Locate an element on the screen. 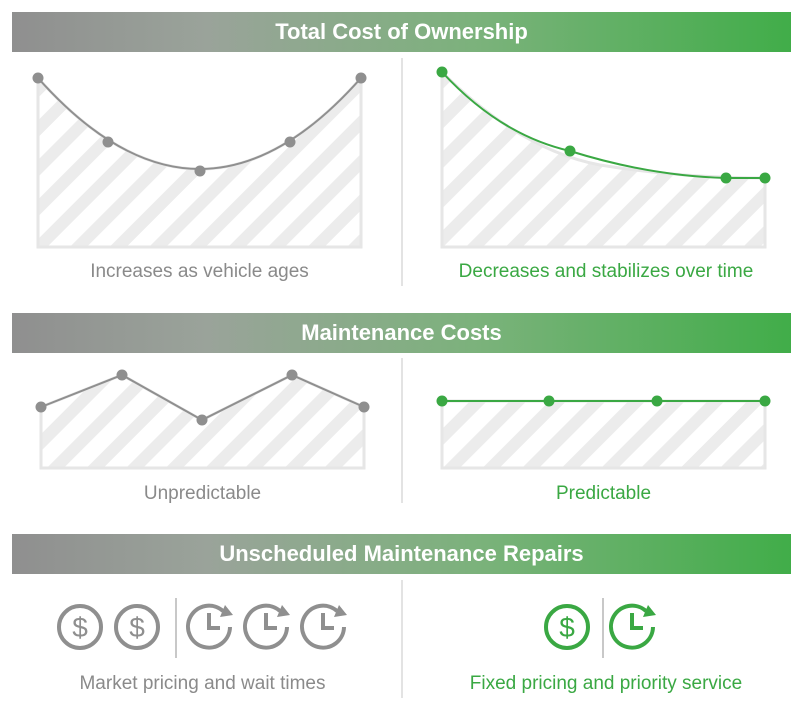  caption-repairs-right: Fixed pricing and priority service is located at coordinates (606, 683).